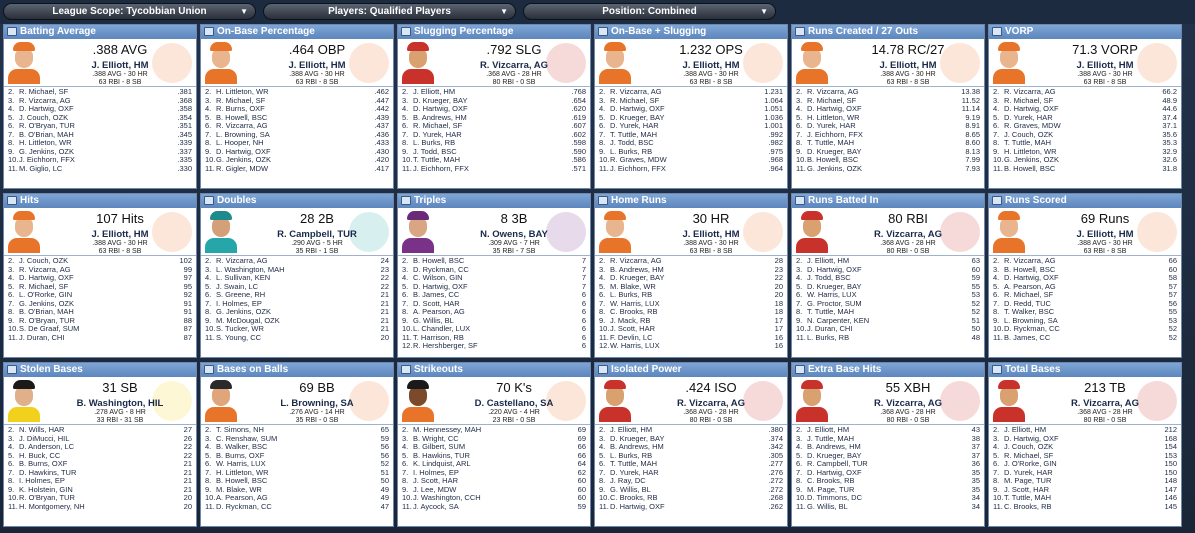  Describe the element at coordinates (1085, 430) in the screenshot. I see `list-item: 2. J. Elliott, HM 212` at that location.